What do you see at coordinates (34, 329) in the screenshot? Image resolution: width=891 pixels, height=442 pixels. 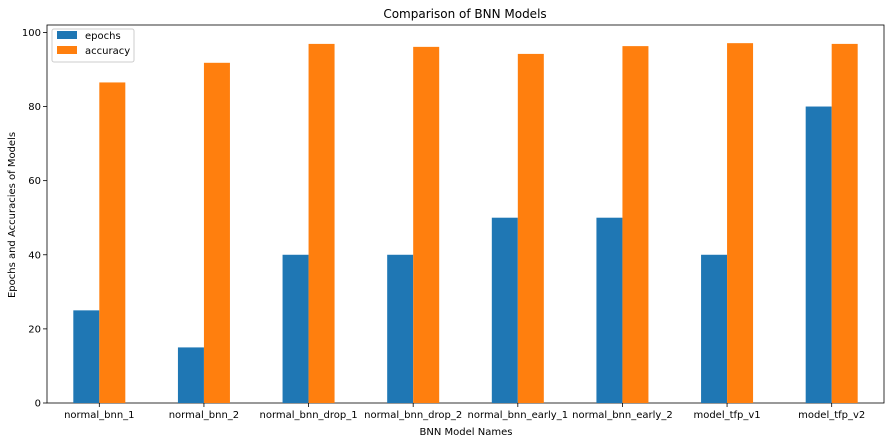 I see `y-tick-label: 20` at bounding box center [34, 329].